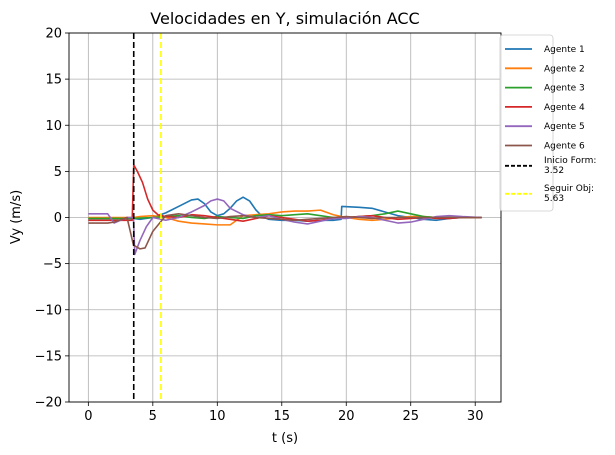  What do you see at coordinates (48, 310) in the screenshot?
I see `y-tick-label: −10` at bounding box center [48, 310].